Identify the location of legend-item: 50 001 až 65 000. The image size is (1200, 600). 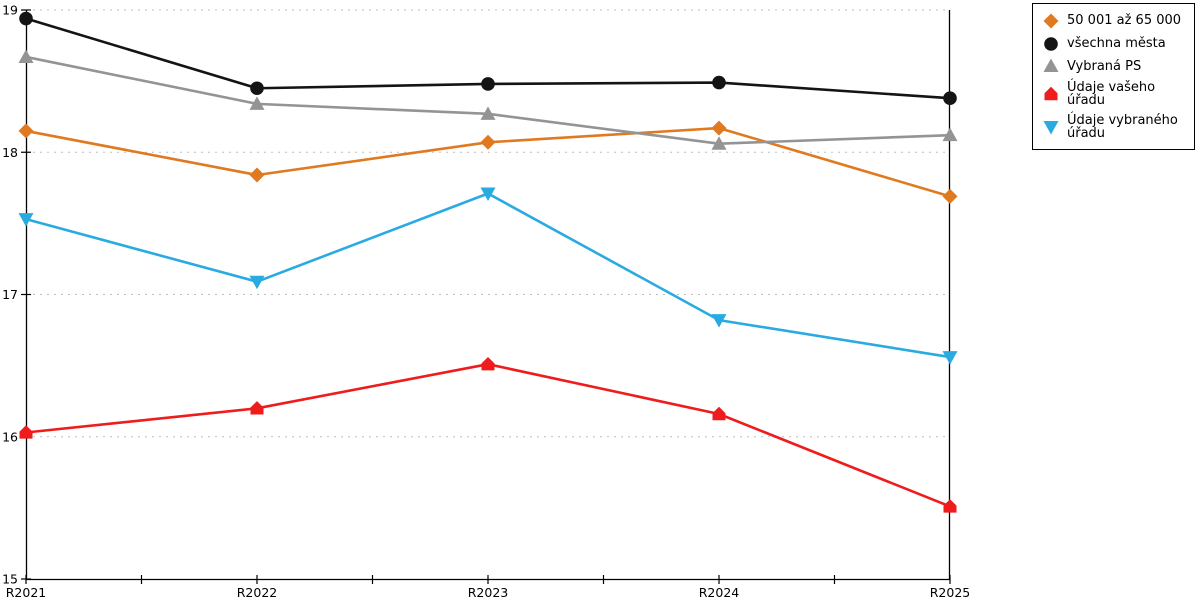
(1118, 21).